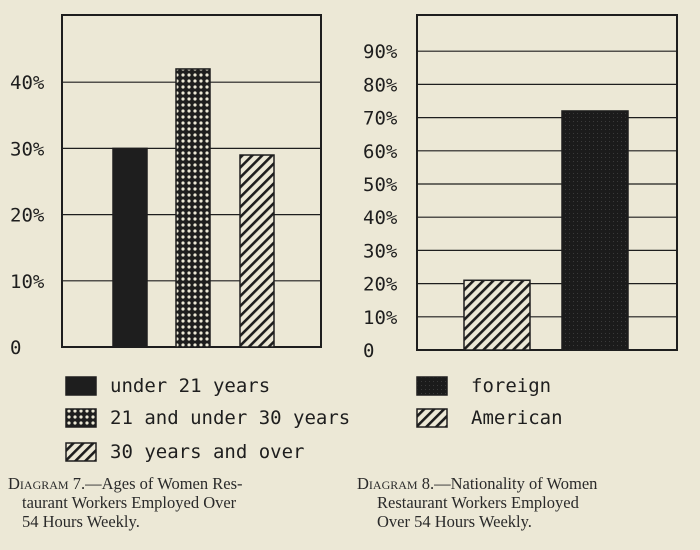 This screenshot has height=550, width=700. Describe the element at coordinates (129, 502) in the screenshot. I see `caption-line: taurant Workers Employed Over` at that location.